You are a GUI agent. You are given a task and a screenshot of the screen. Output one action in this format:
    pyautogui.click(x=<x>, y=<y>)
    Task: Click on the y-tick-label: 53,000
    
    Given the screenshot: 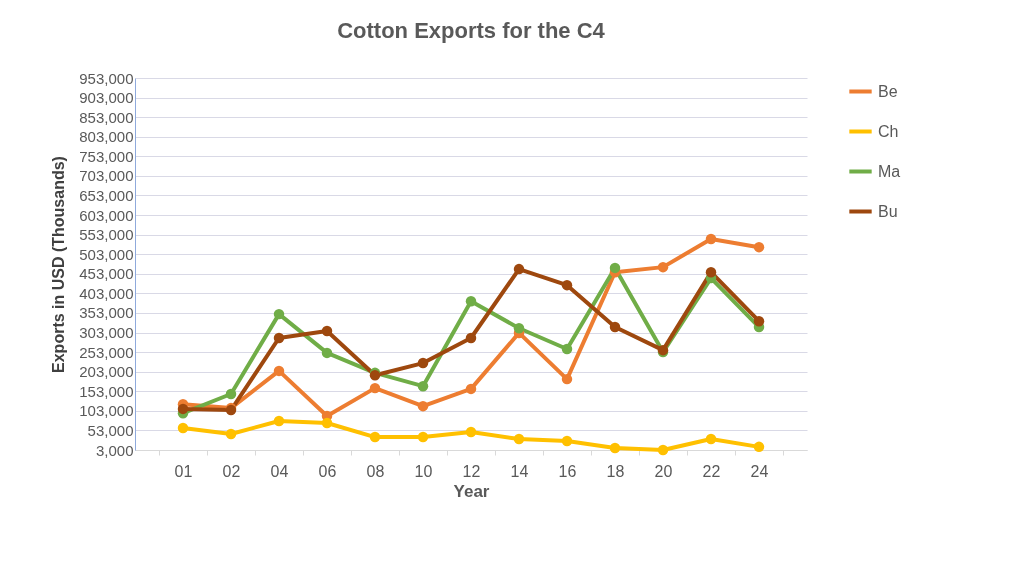 What is the action you would take?
    pyautogui.click(x=110, y=430)
    